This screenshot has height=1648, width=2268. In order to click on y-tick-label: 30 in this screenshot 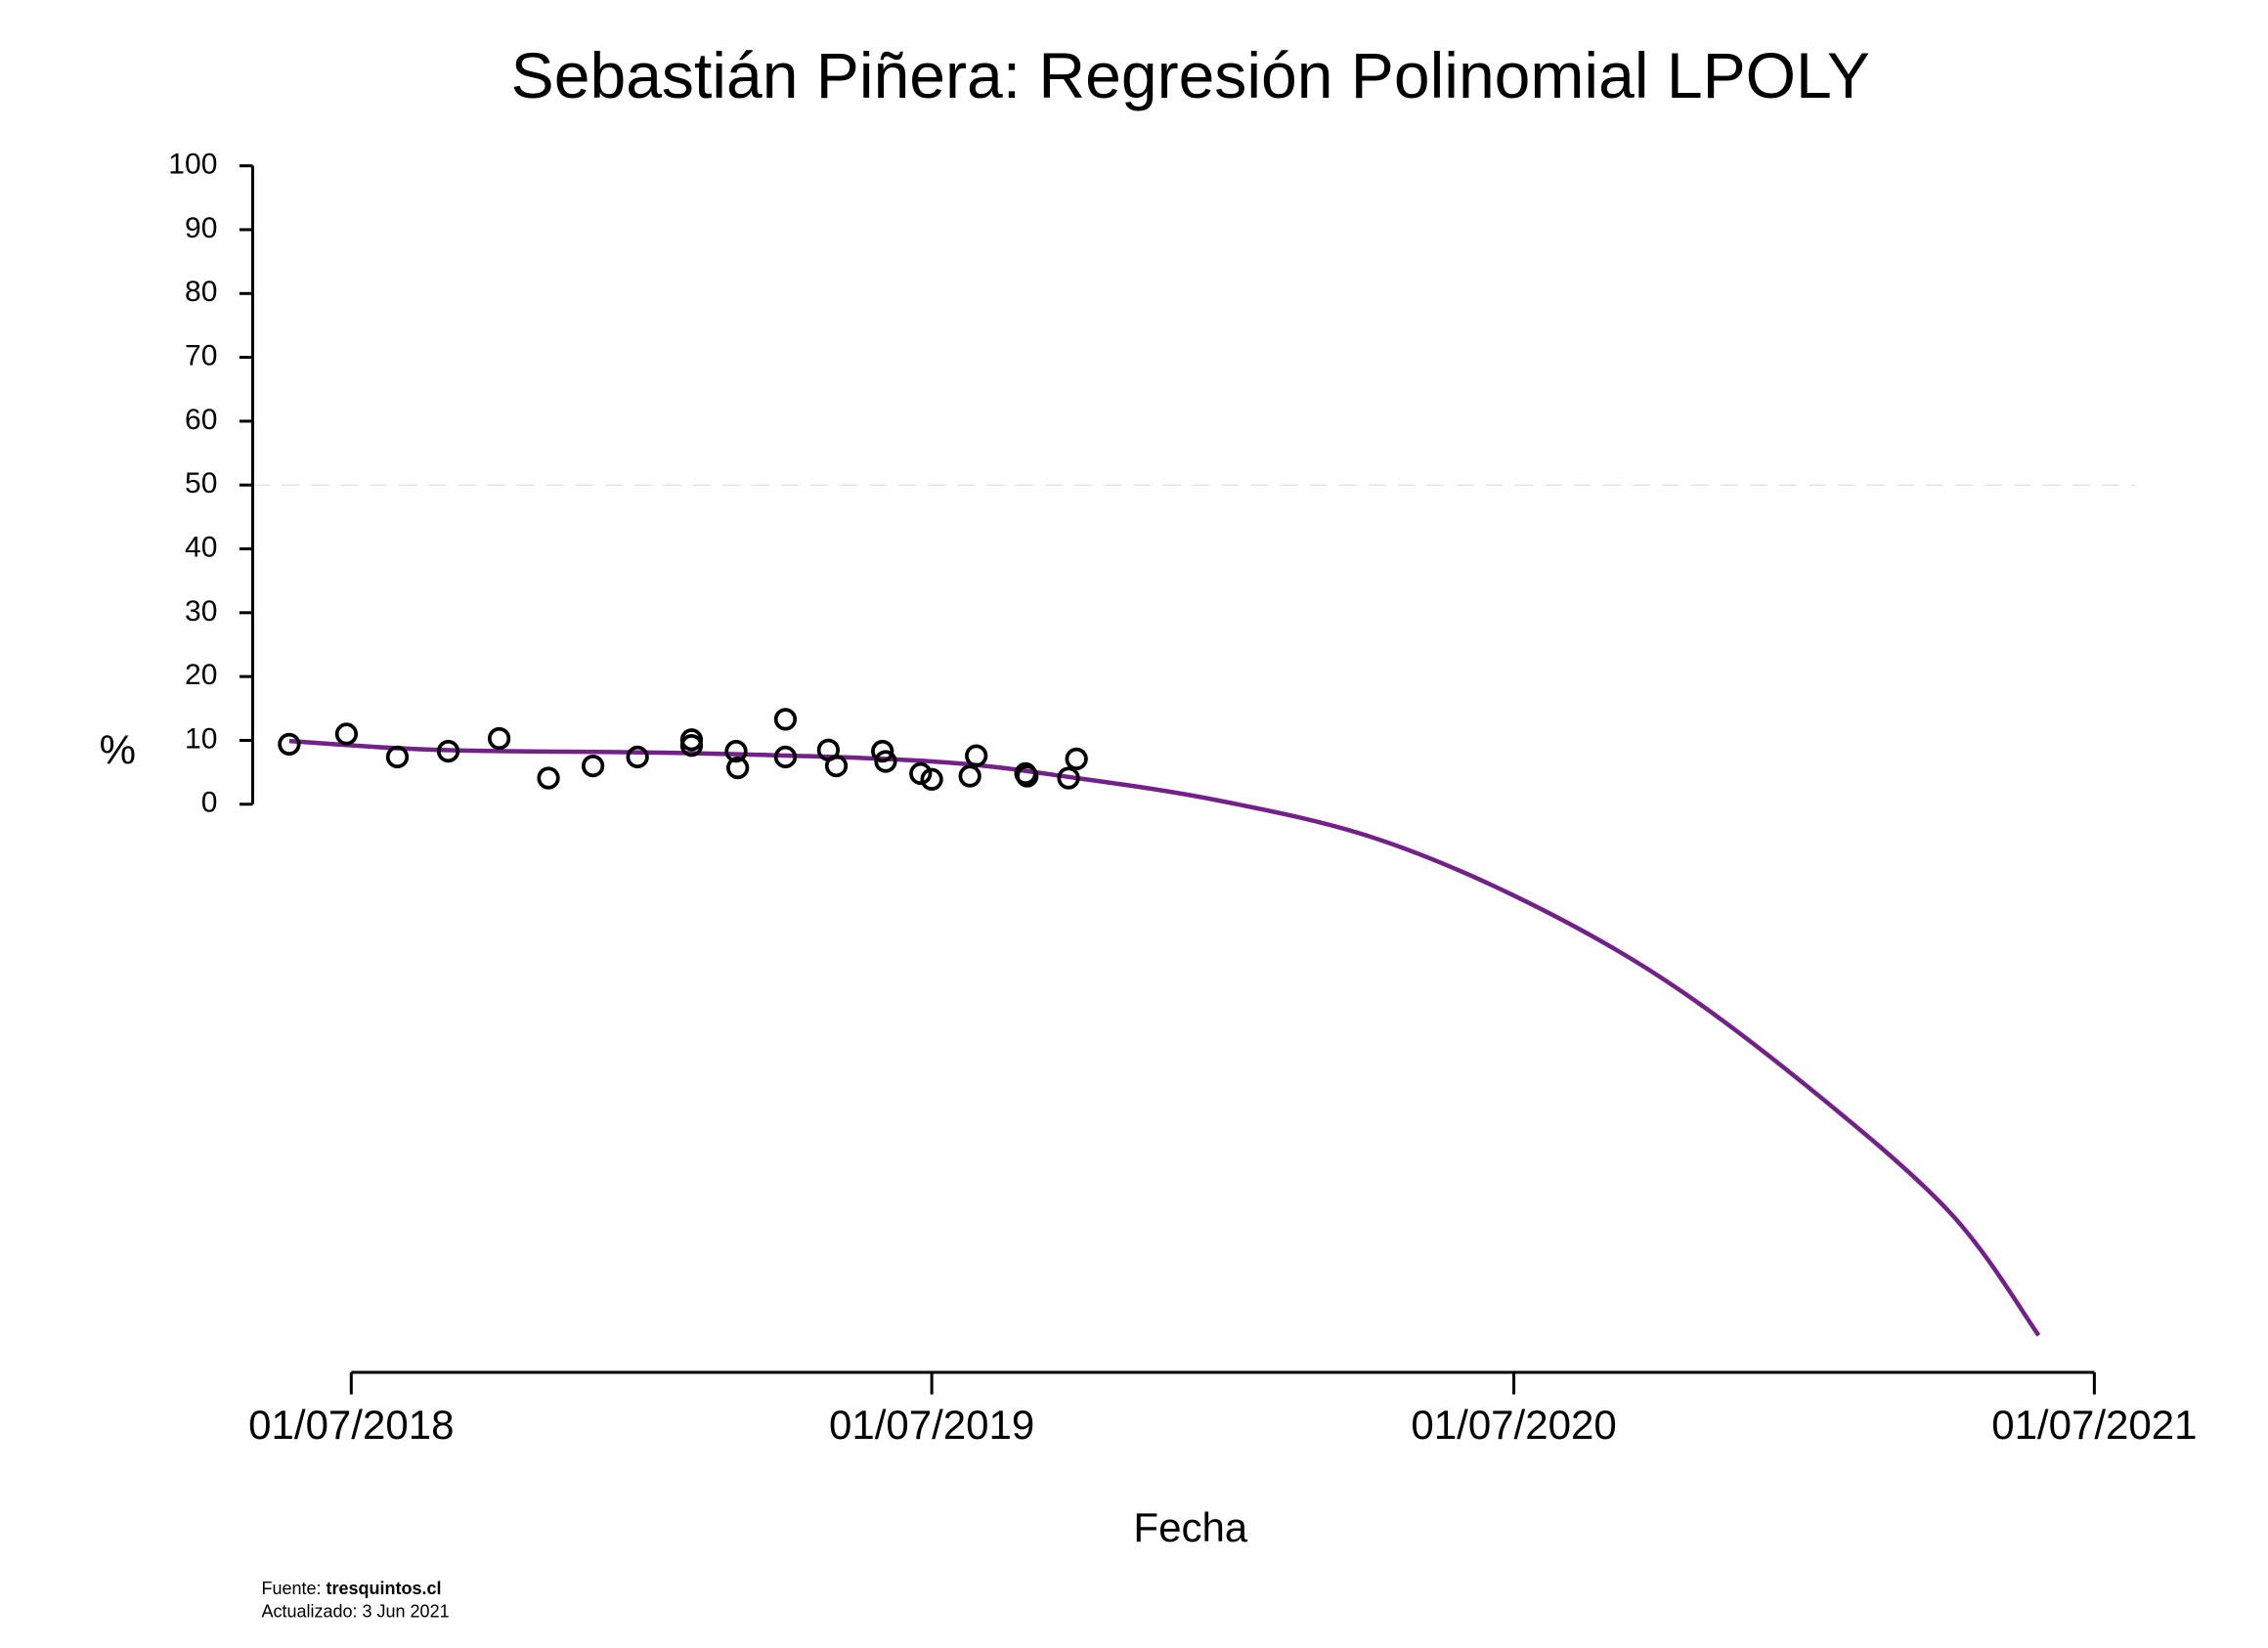, I will do `click(201, 611)`.